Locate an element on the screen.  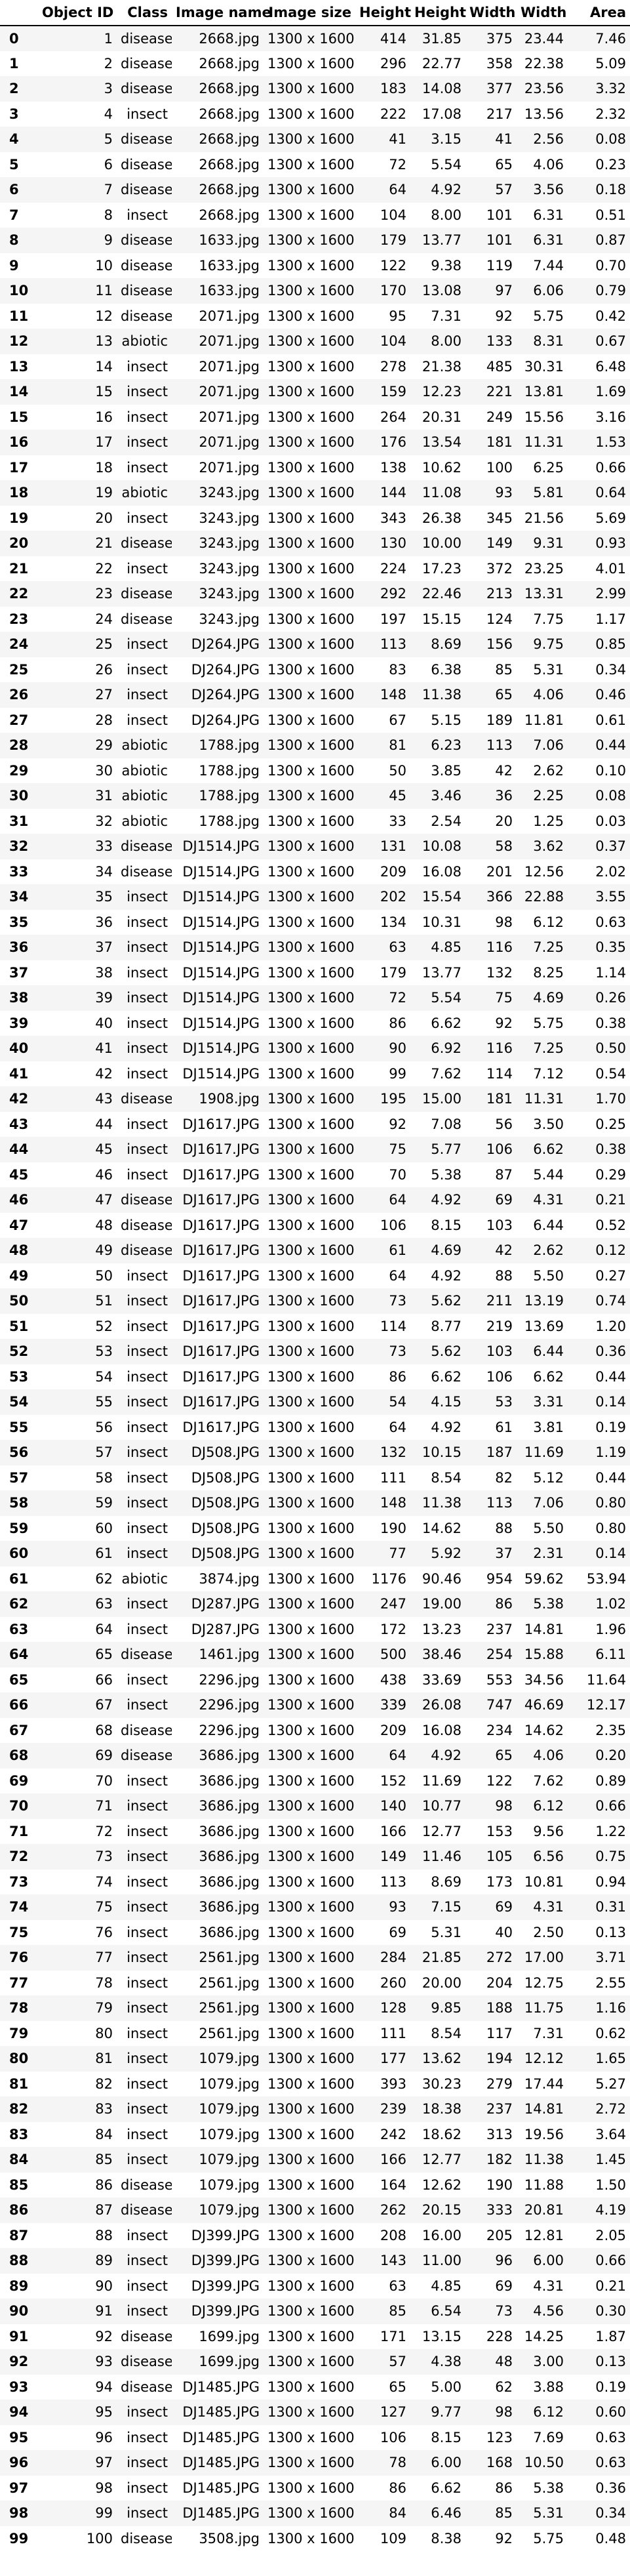
cell-width-pct: 13.69 is located at coordinates (542, 1326).